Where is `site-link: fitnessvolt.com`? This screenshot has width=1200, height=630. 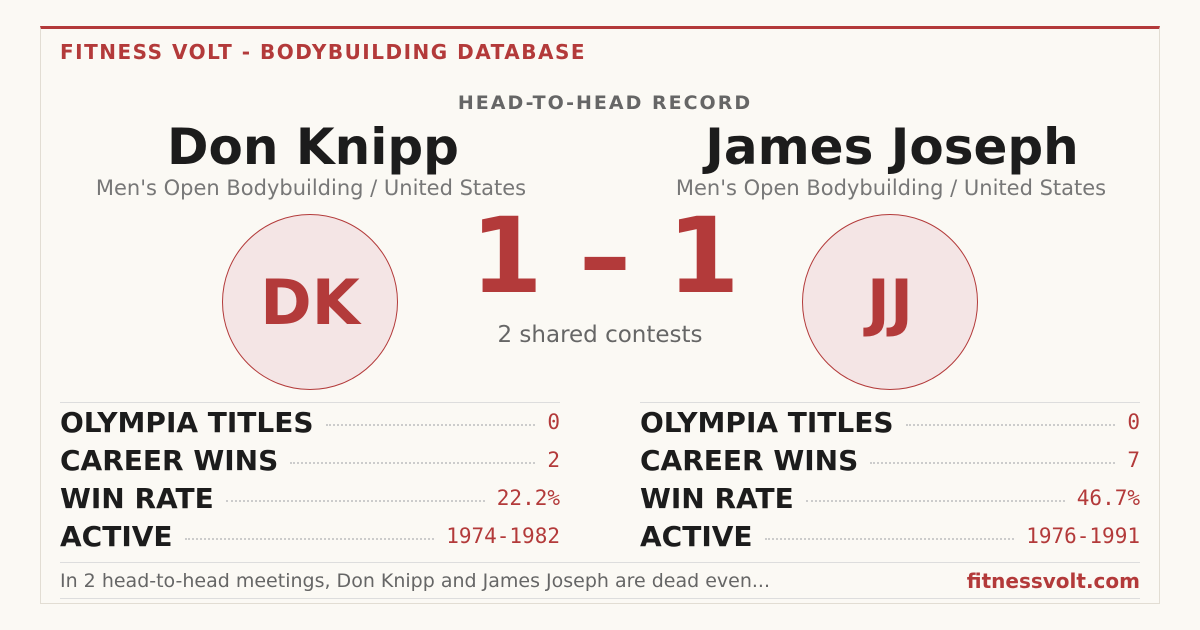 site-link: fitnessvolt.com is located at coordinates (1053, 580).